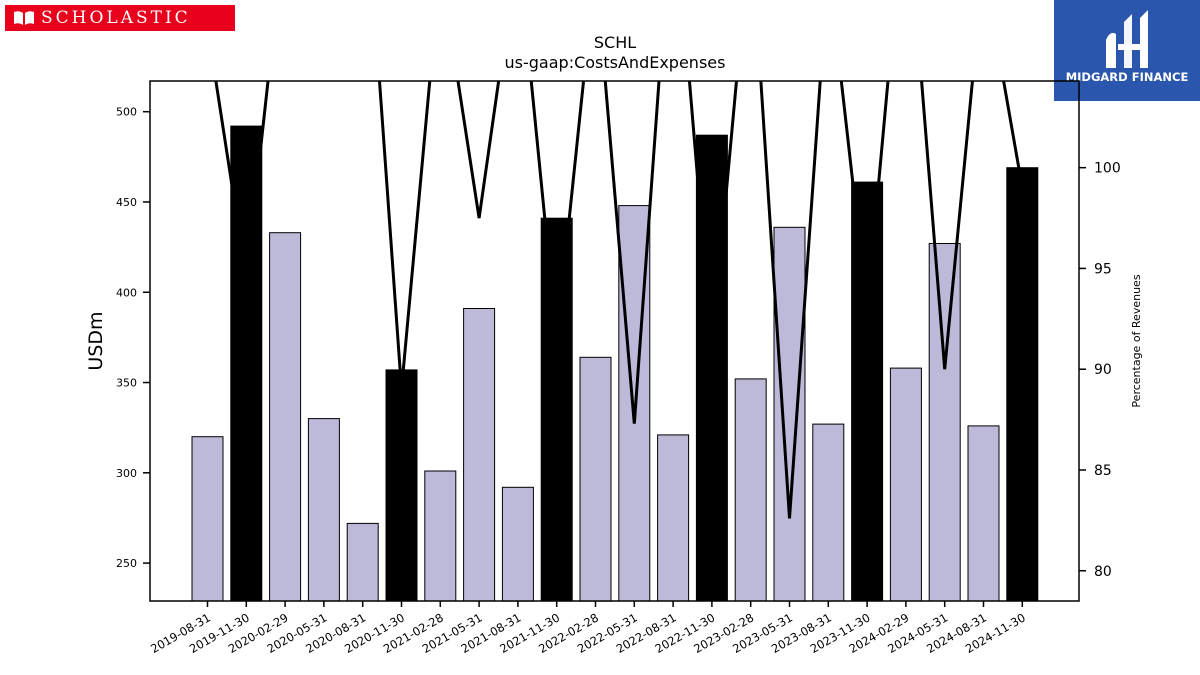 The image size is (1200, 675). I want to click on y-tick-label: 300, so click(126, 473).